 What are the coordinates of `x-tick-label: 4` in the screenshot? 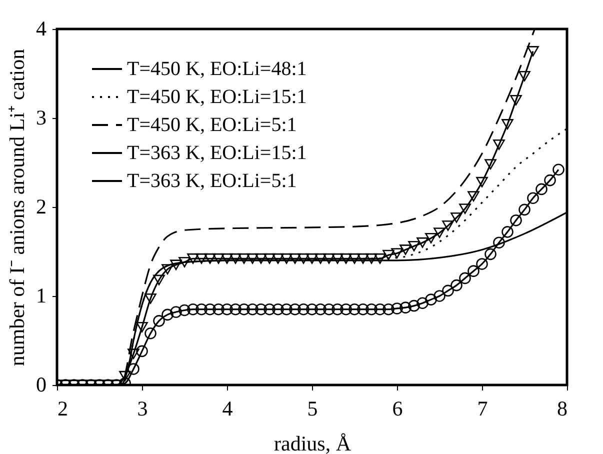 It's located at (228, 408).